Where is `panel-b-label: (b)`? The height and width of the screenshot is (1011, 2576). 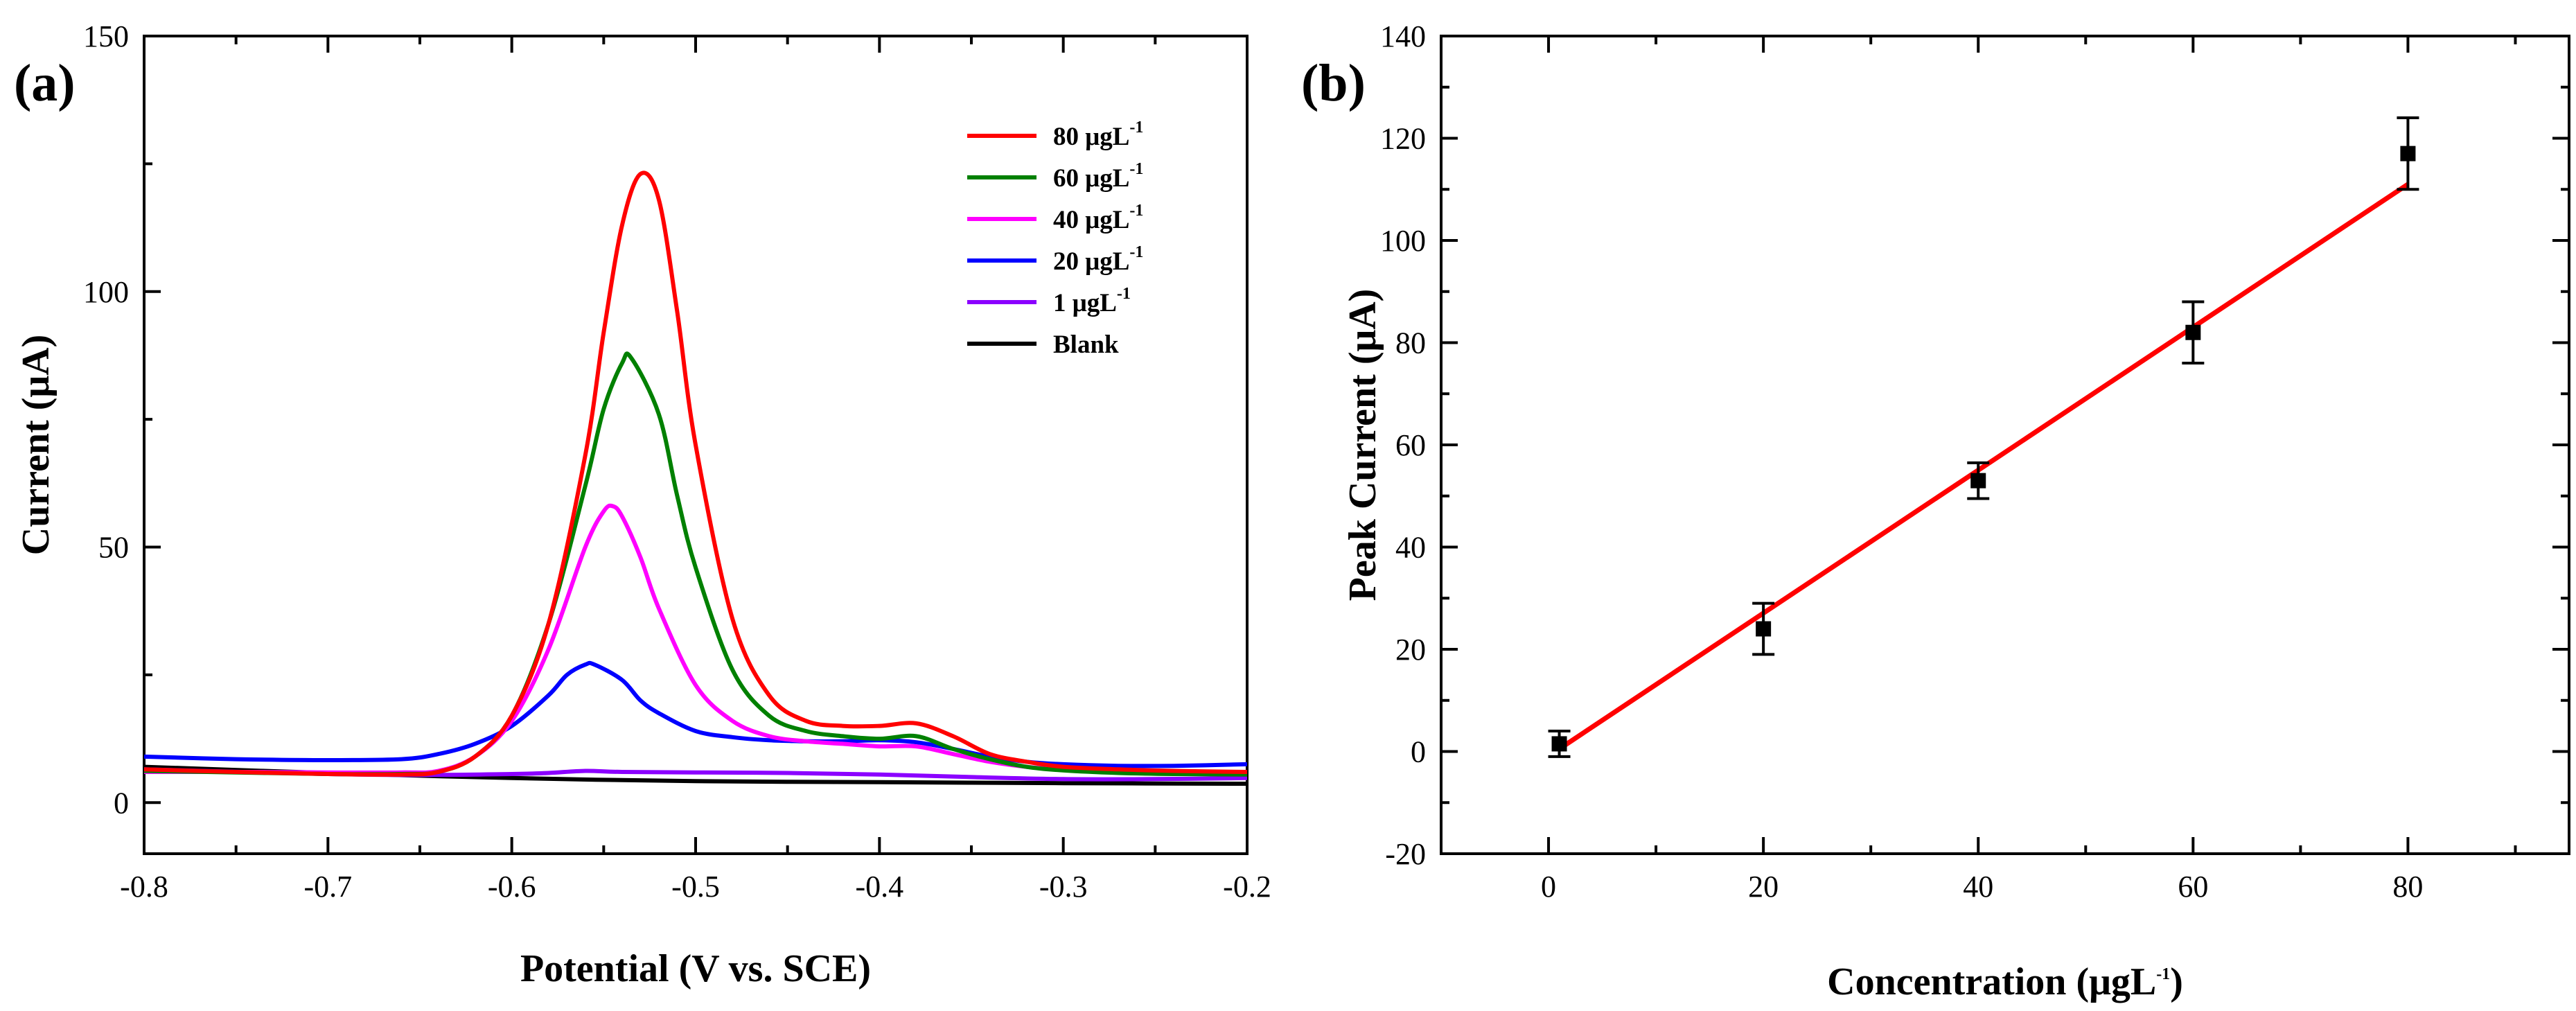
panel-b-label: (b) is located at coordinates (1333, 83).